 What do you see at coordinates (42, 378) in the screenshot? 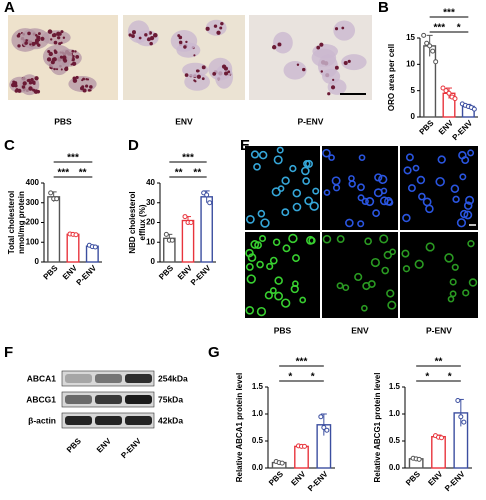
I see `blot-protein: ABCA1` at bounding box center [42, 378].